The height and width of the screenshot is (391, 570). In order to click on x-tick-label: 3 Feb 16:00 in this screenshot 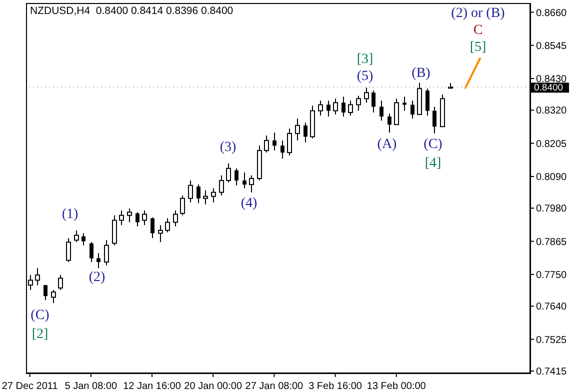, I will do `click(335, 386)`.